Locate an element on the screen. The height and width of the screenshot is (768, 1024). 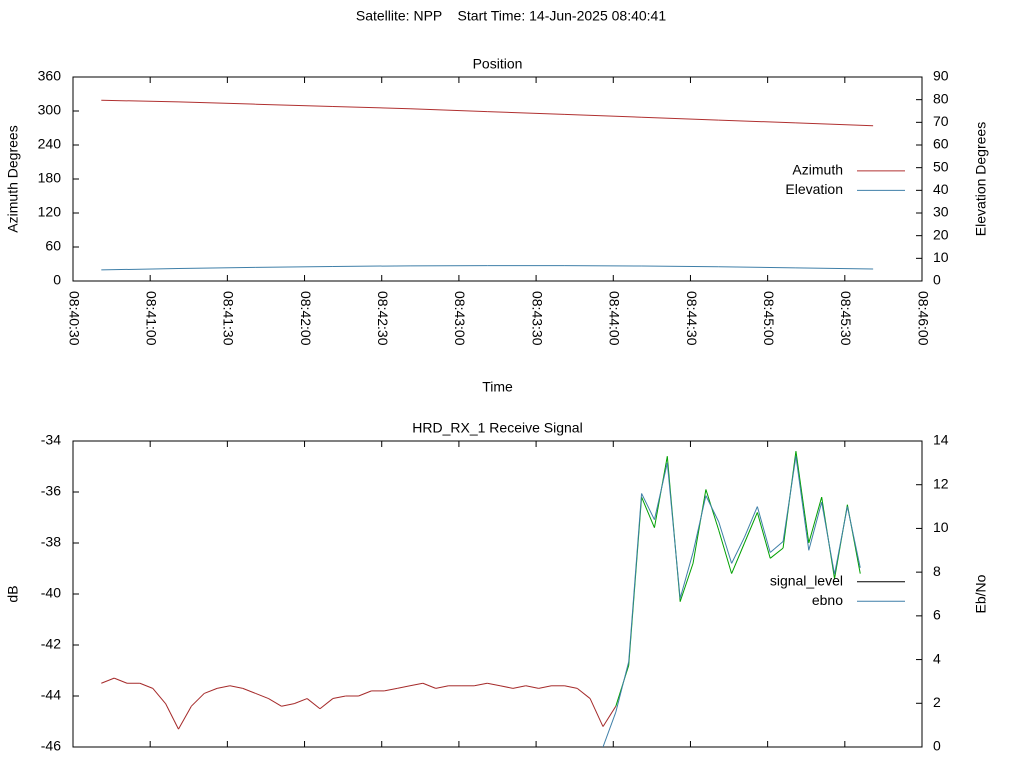
x-tick-label: 08:46:00 is located at coordinates (923, 318).